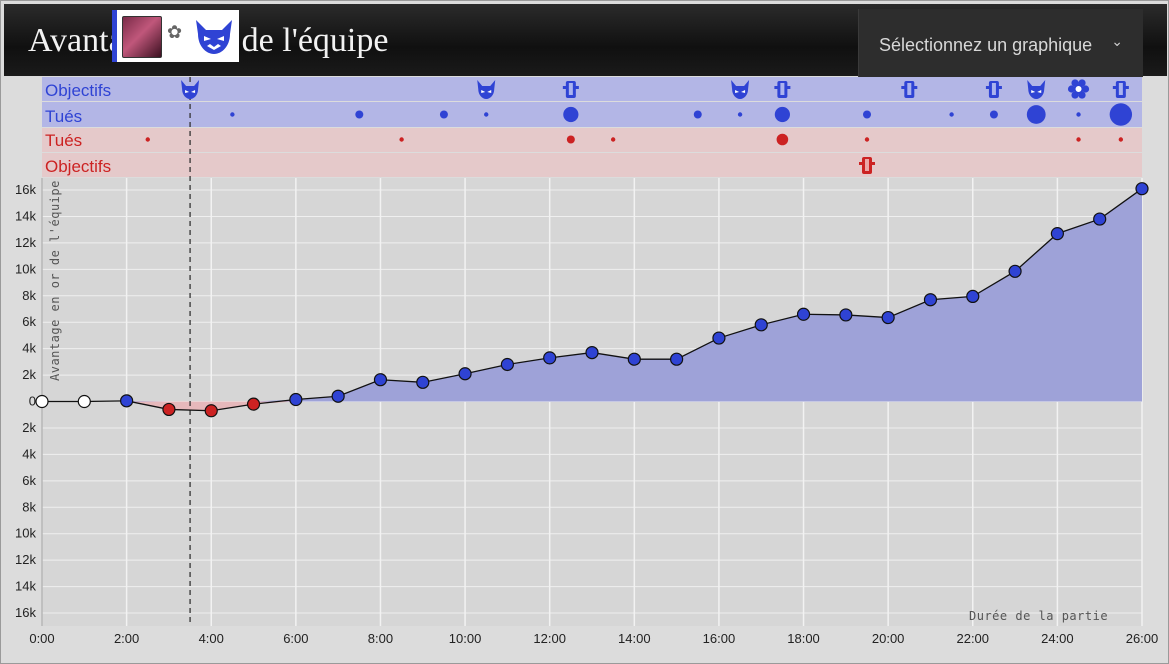 The image size is (1169, 664). I want to click on blue-kills-label: Tués, so click(63, 116).